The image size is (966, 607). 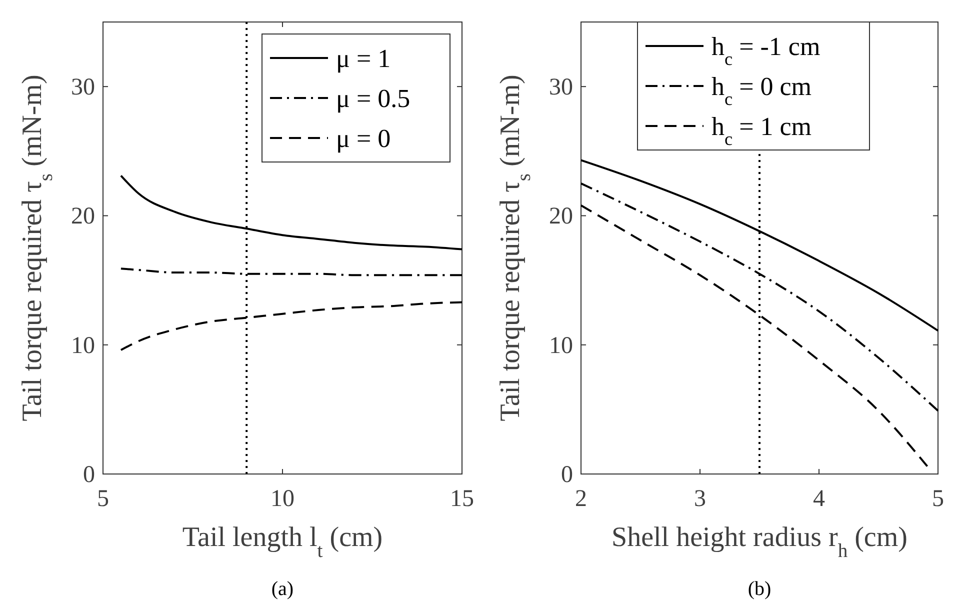 What do you see at coordinates (363, 58) in the screenshot?
I see `legend-label: μ = 1` at bounding box center [363, 58].